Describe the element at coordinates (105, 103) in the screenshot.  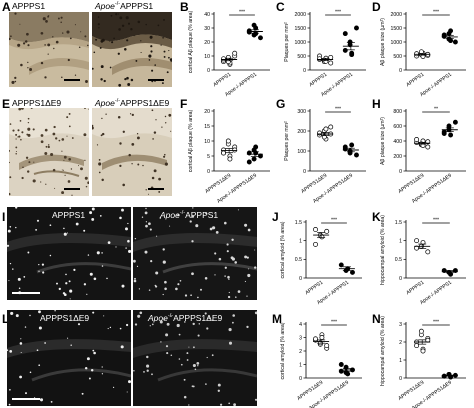
I see `gene-name: Apoe` at that location.